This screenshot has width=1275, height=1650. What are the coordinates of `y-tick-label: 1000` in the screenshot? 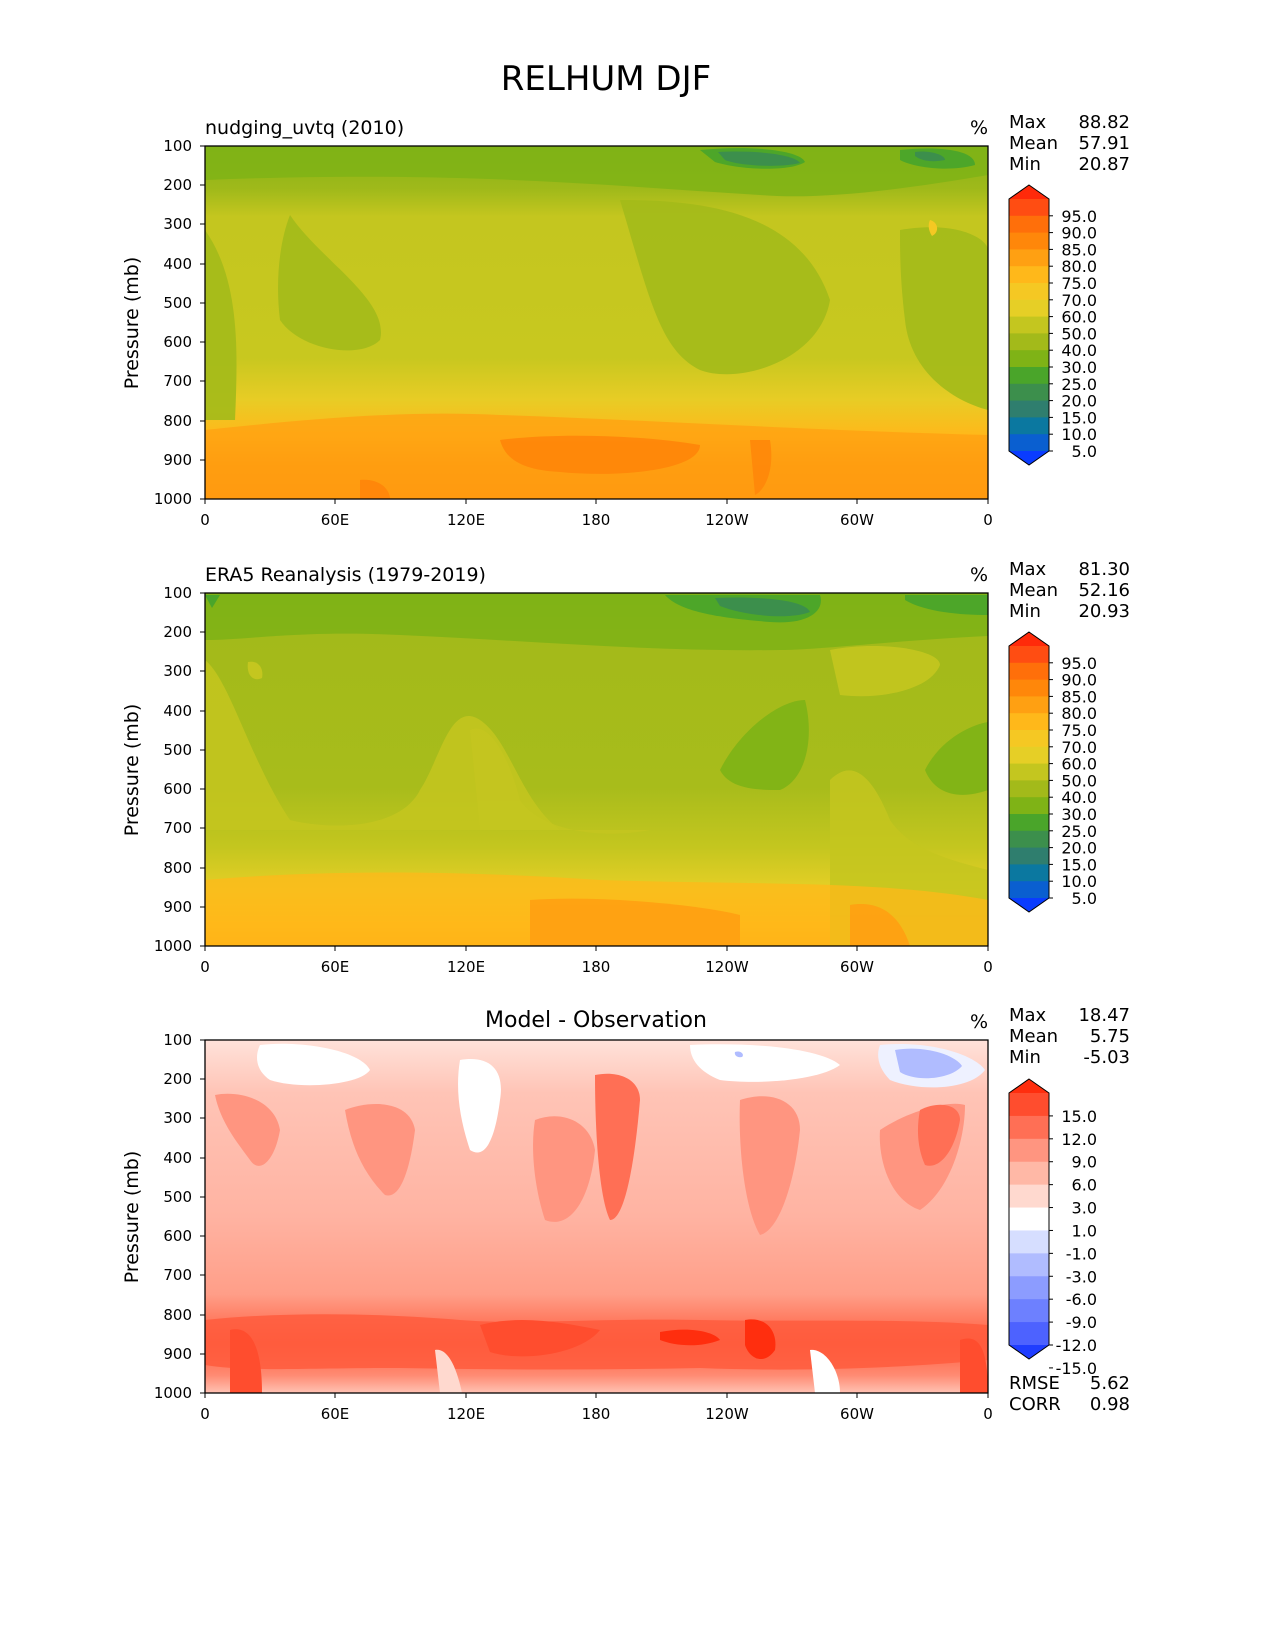 It's located at (173, 946).